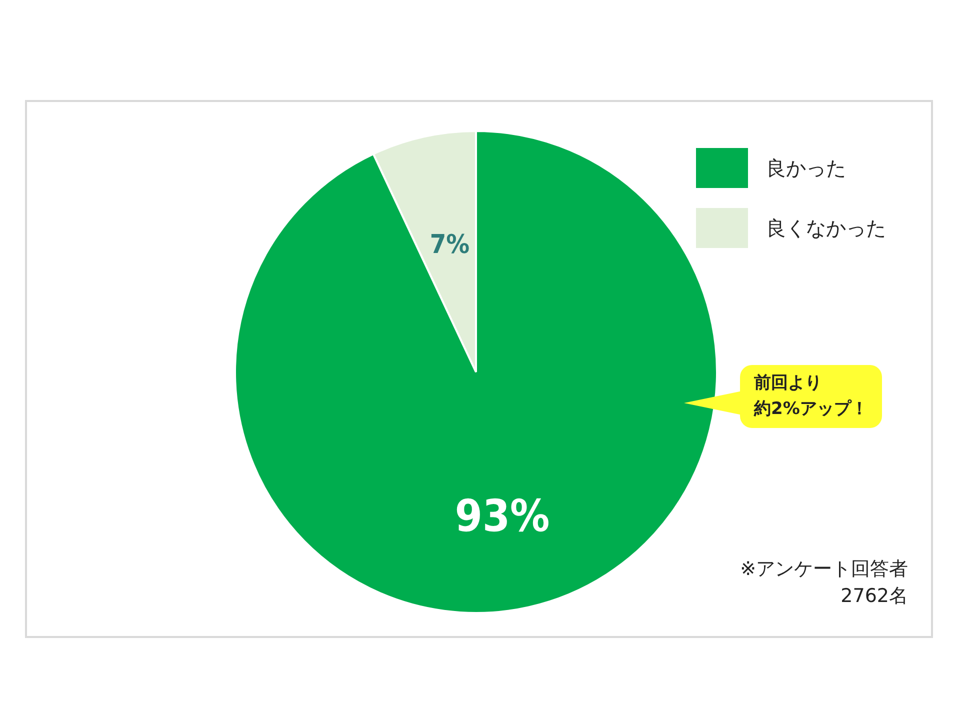 The height and width of the screenshot is (720, 960). Describe the element at coordinates (811, 409) in the screenshot. I see `text: 約2%アップ！` at that location.